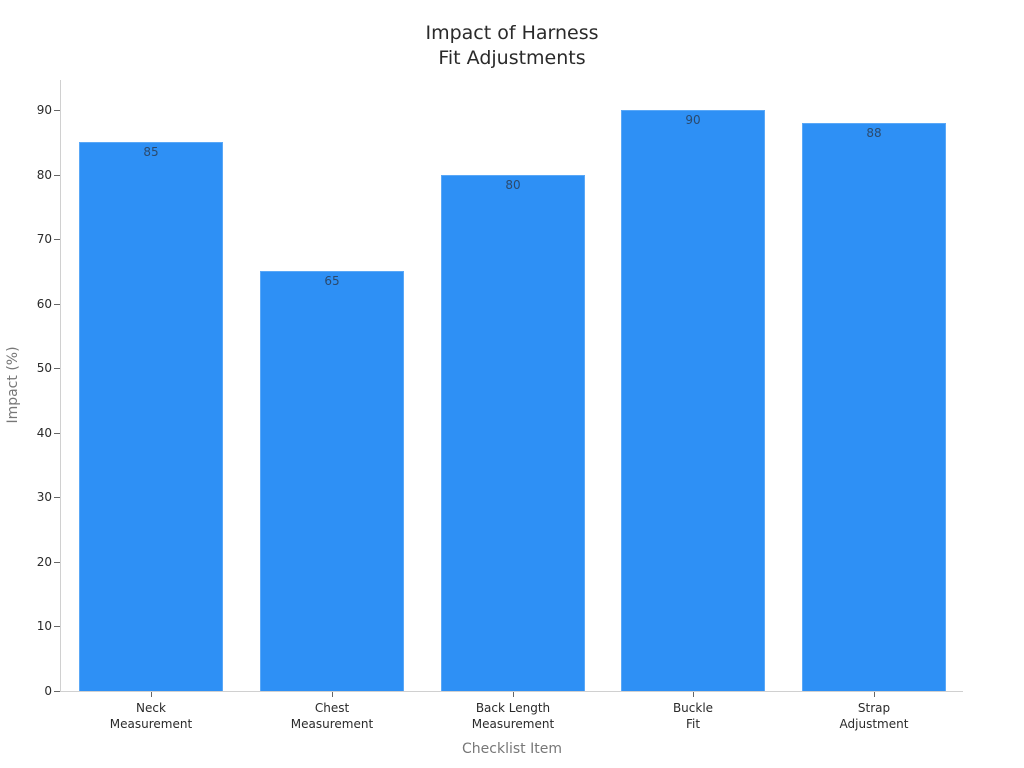 The image size is (1024, 768). What do you see at coordinates (513, 716) in the screenshot?
I see `x-tick-label: Back Length Measurement` at bounding box center [513, 716].